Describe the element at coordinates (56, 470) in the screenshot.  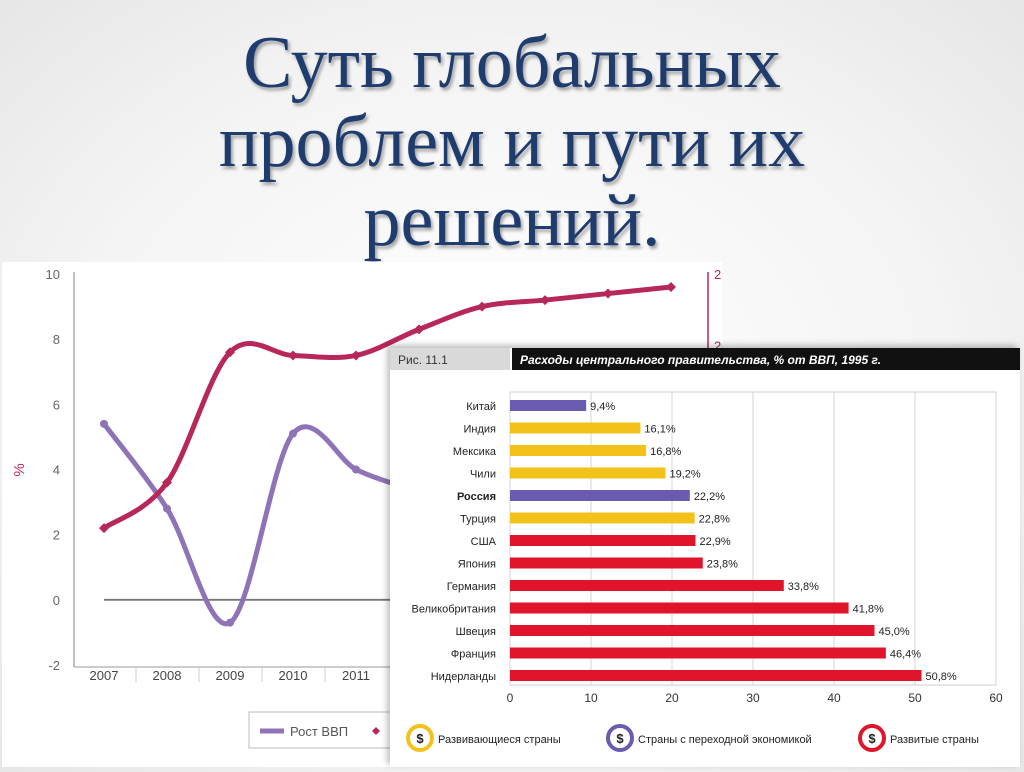
I see `y-tick-label: 4` at that location.